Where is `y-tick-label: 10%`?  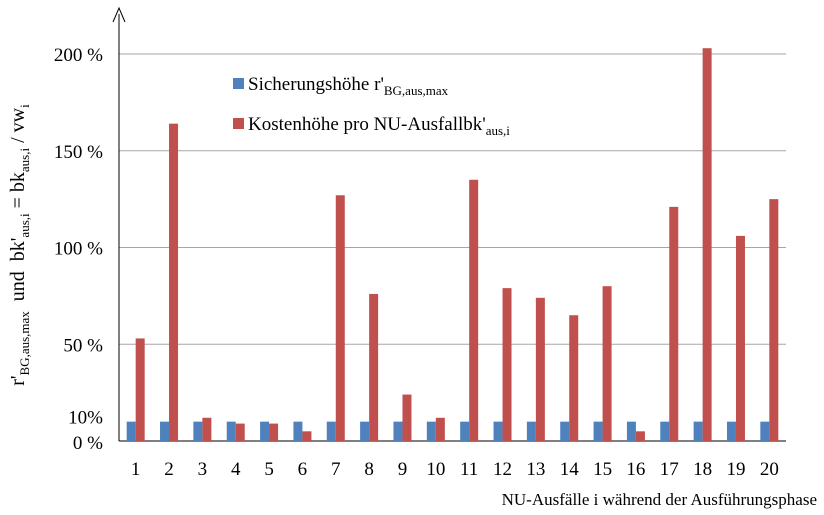 y-tick-label: 10% is located at coordinates (85, 418).